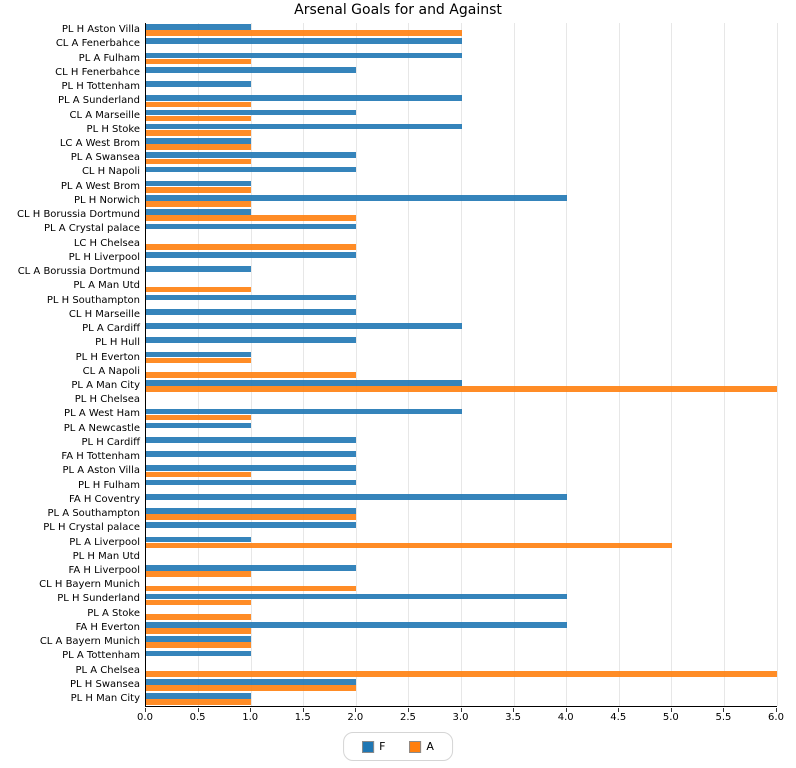  I want to click on category-label: PL H Norwich, so click(107, 200).